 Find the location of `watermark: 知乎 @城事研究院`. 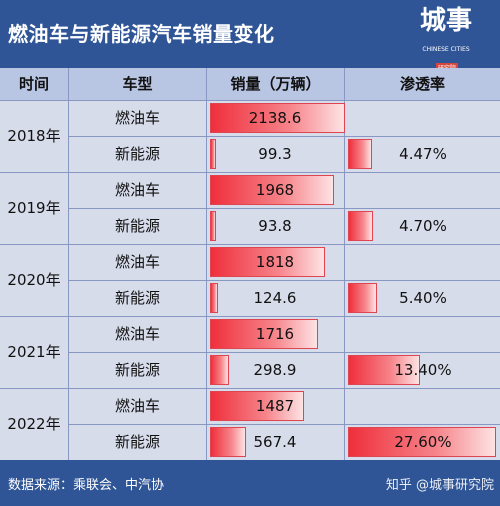

watermark: 知乎 @城事研究院 is located at coordinates (439, 485).